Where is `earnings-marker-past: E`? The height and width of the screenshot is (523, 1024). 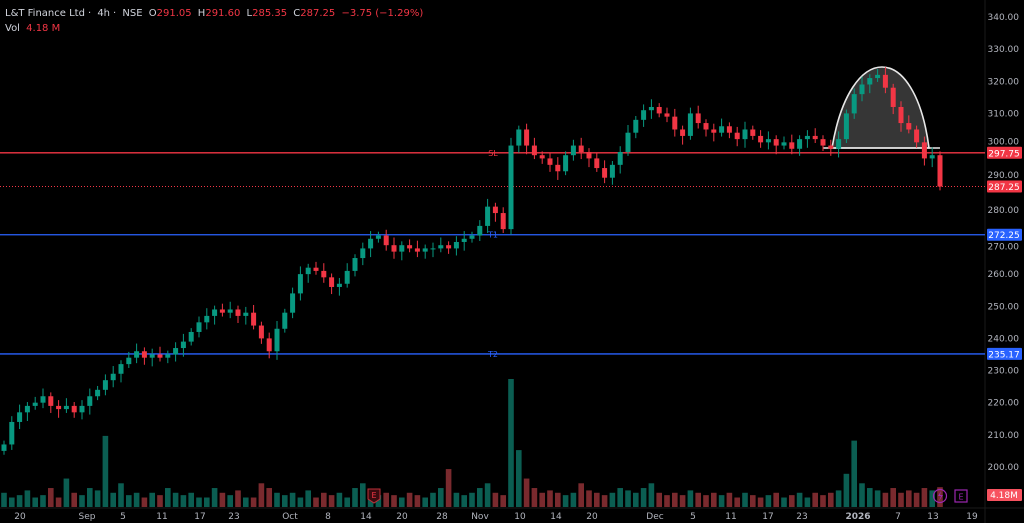
earnings-marker-past: E is located at coordinates (374, 496).